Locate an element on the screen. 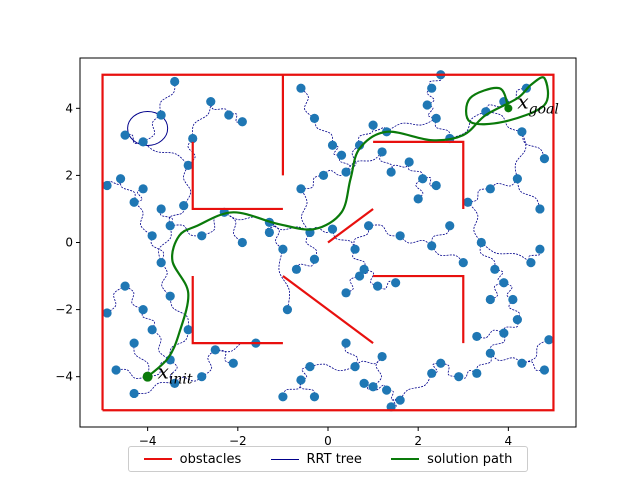 This screenshot has width=640, height=480. y-tick-label: −4 is located at coordinates (64, 377).